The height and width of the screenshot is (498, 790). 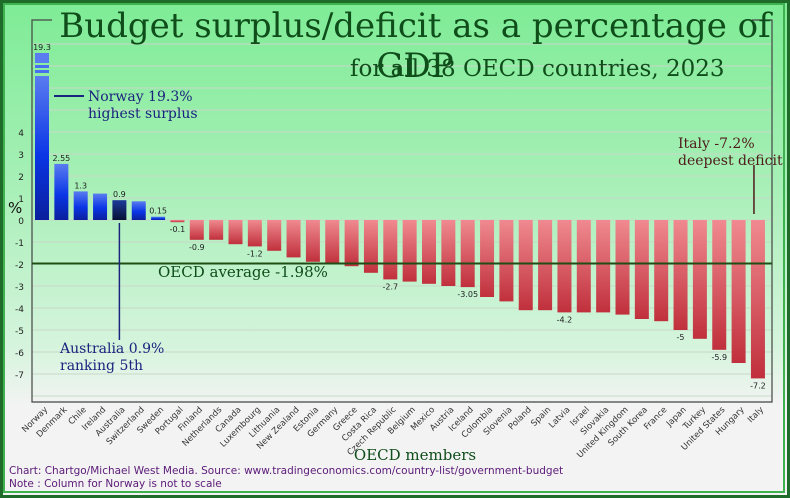 I want to click on bar-spain, so click(x=545, y=265).